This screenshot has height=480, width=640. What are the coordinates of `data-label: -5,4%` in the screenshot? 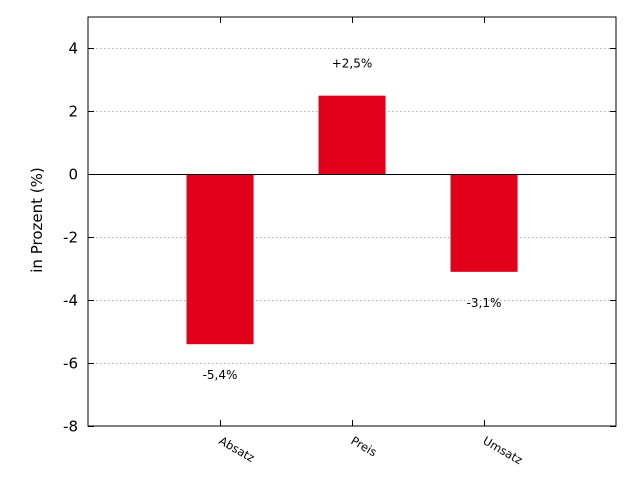 It's located at (220, 375).